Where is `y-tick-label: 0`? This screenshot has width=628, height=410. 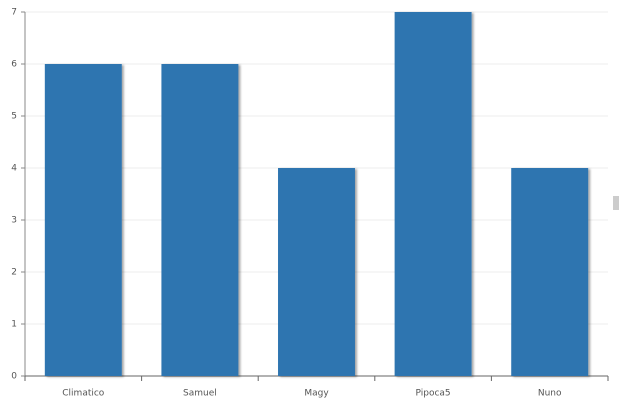
y-tick-label: 0 is located at coordinates (14, 377).